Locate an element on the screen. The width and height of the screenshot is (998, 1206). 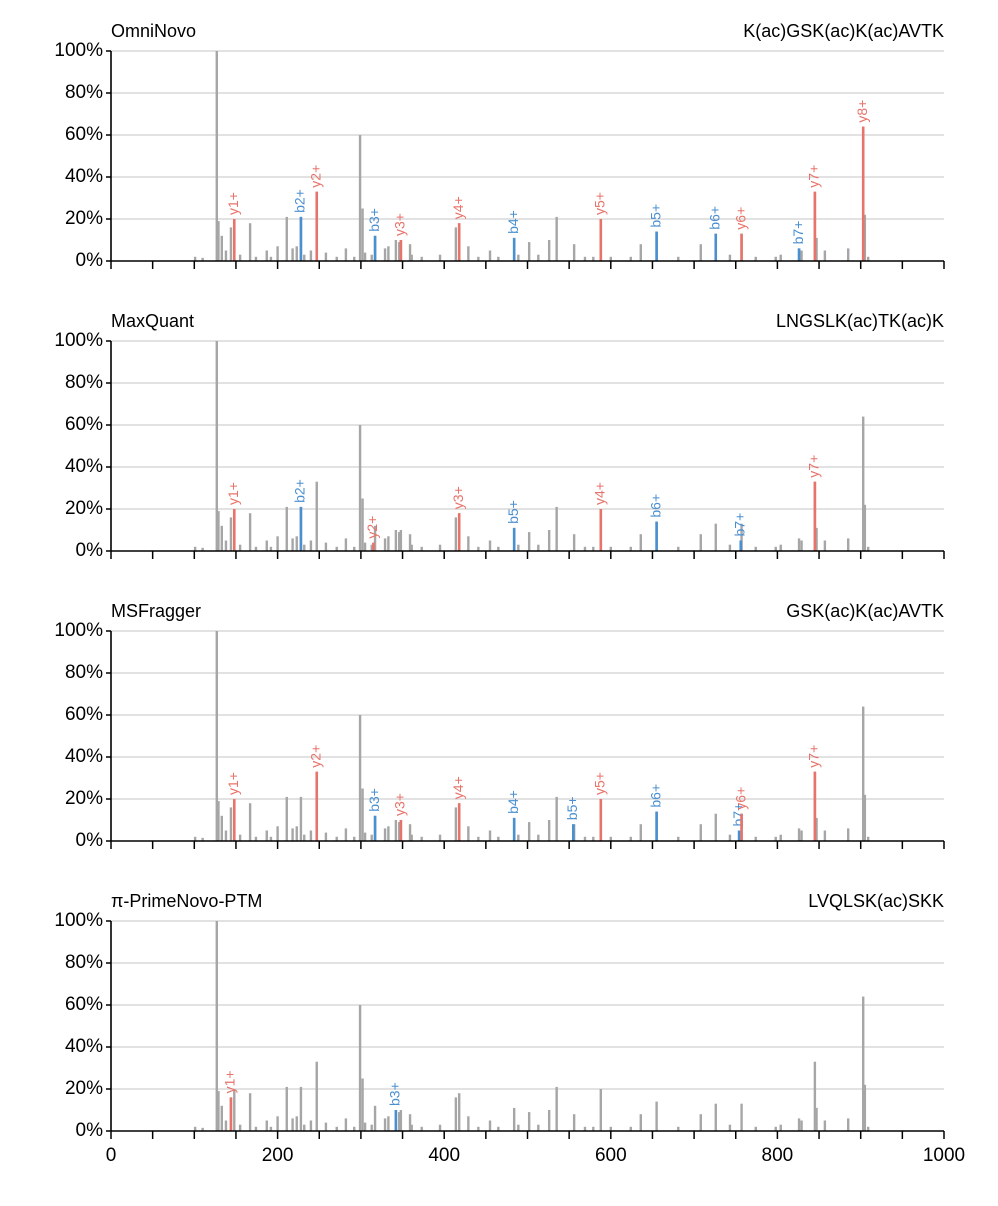
ion-label: b6+ is located at coordinates (714, 218).